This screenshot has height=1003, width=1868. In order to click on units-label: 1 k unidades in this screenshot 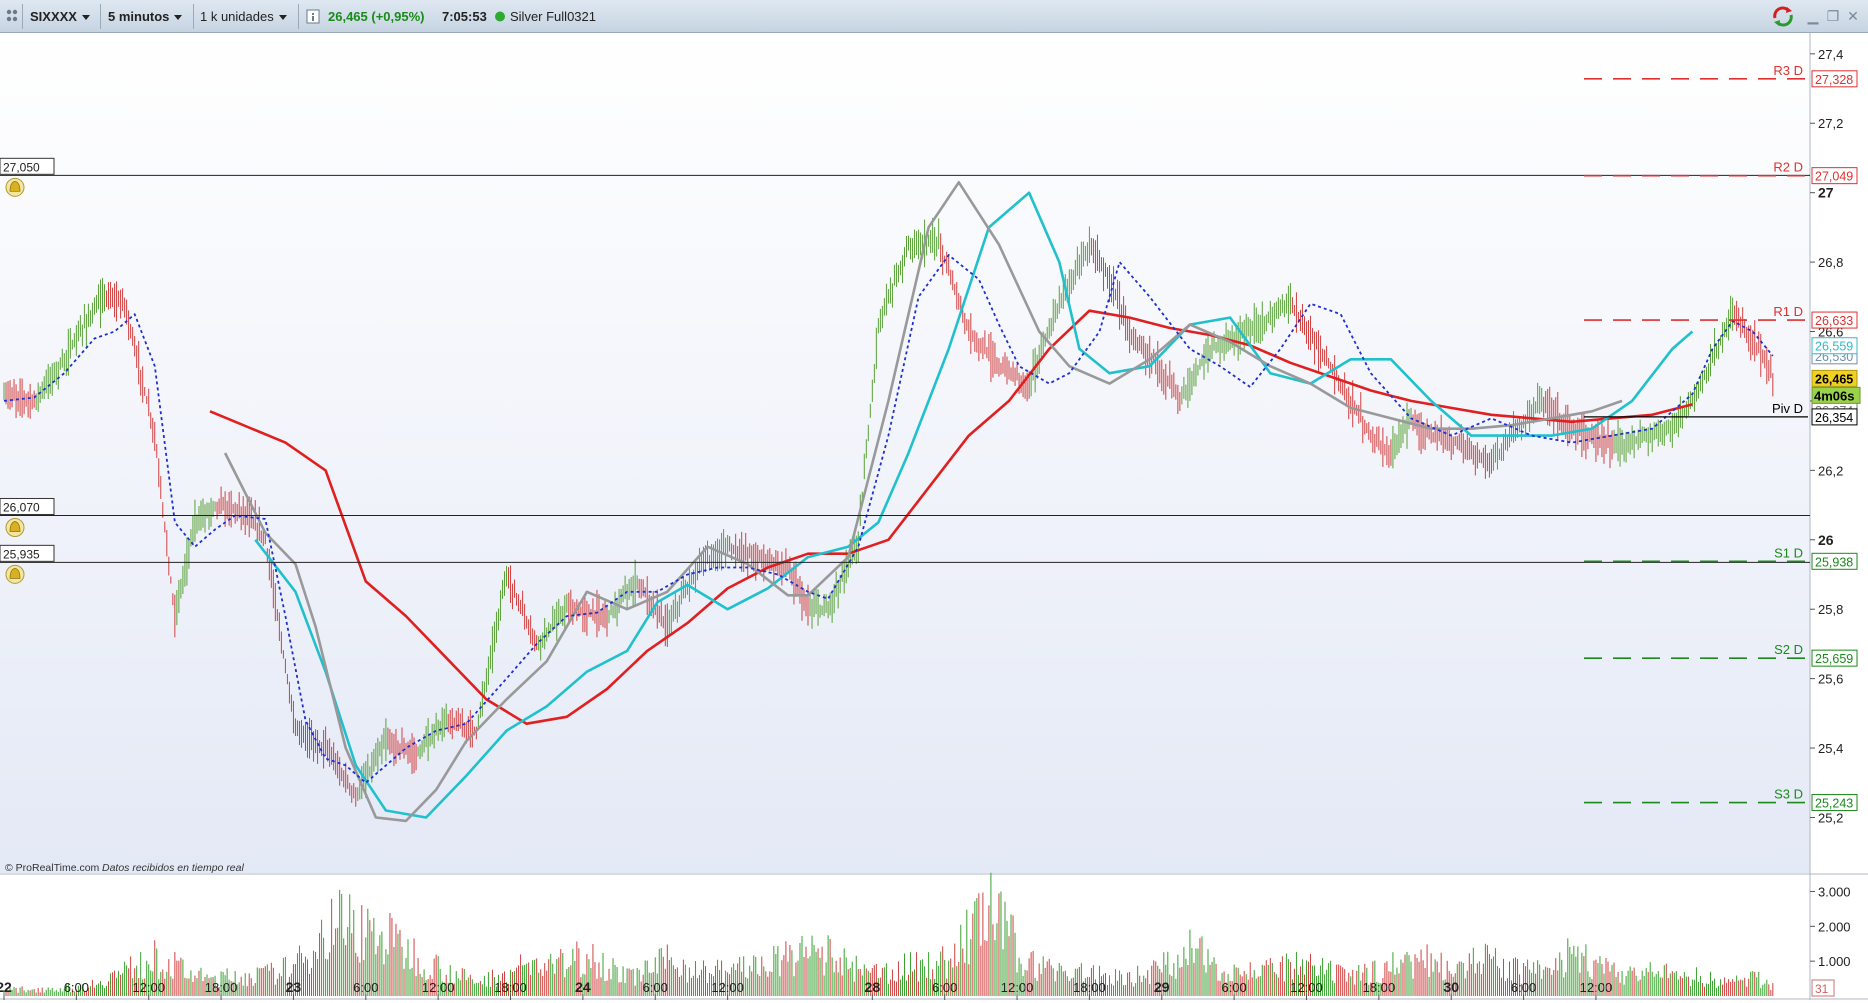, I will do `click(237, 16)`.